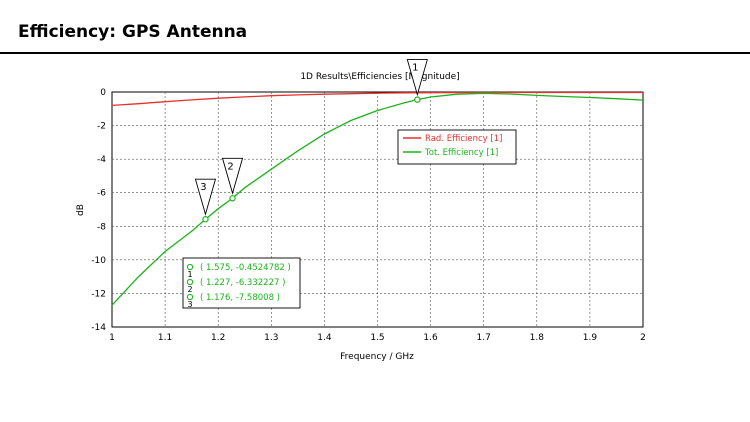  What do you see at coordinates (379, 77) in the screenshot?
I see `chart-title: 1D Results\Efficiencies [Magnitude]` at bounding box center [379, 77].